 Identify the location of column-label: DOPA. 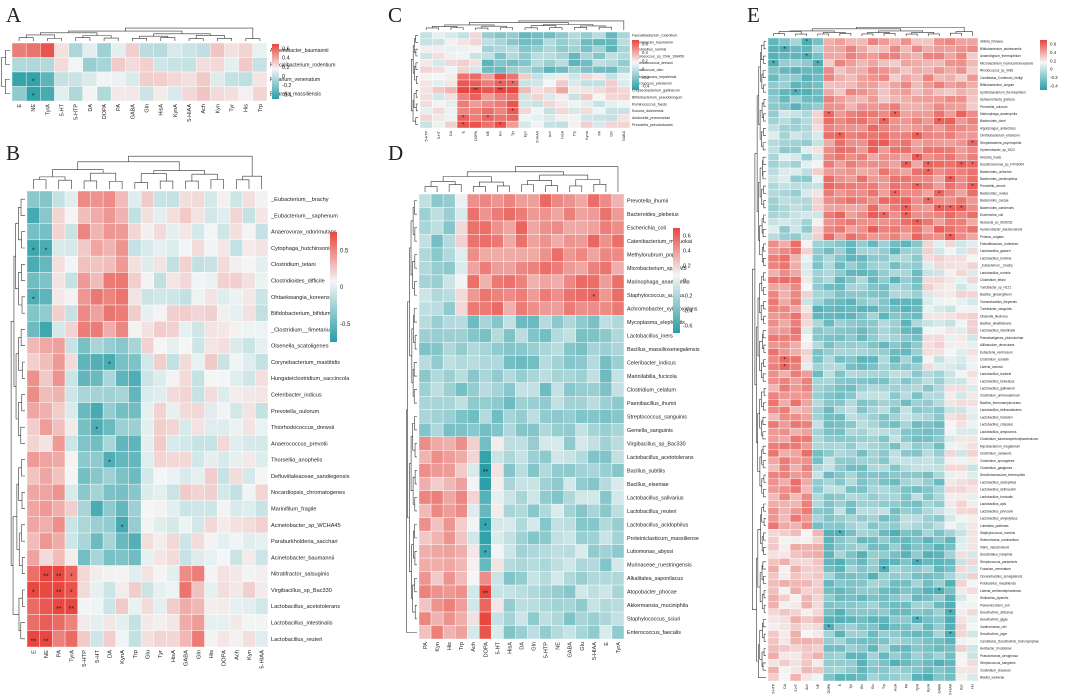
(486, 650).